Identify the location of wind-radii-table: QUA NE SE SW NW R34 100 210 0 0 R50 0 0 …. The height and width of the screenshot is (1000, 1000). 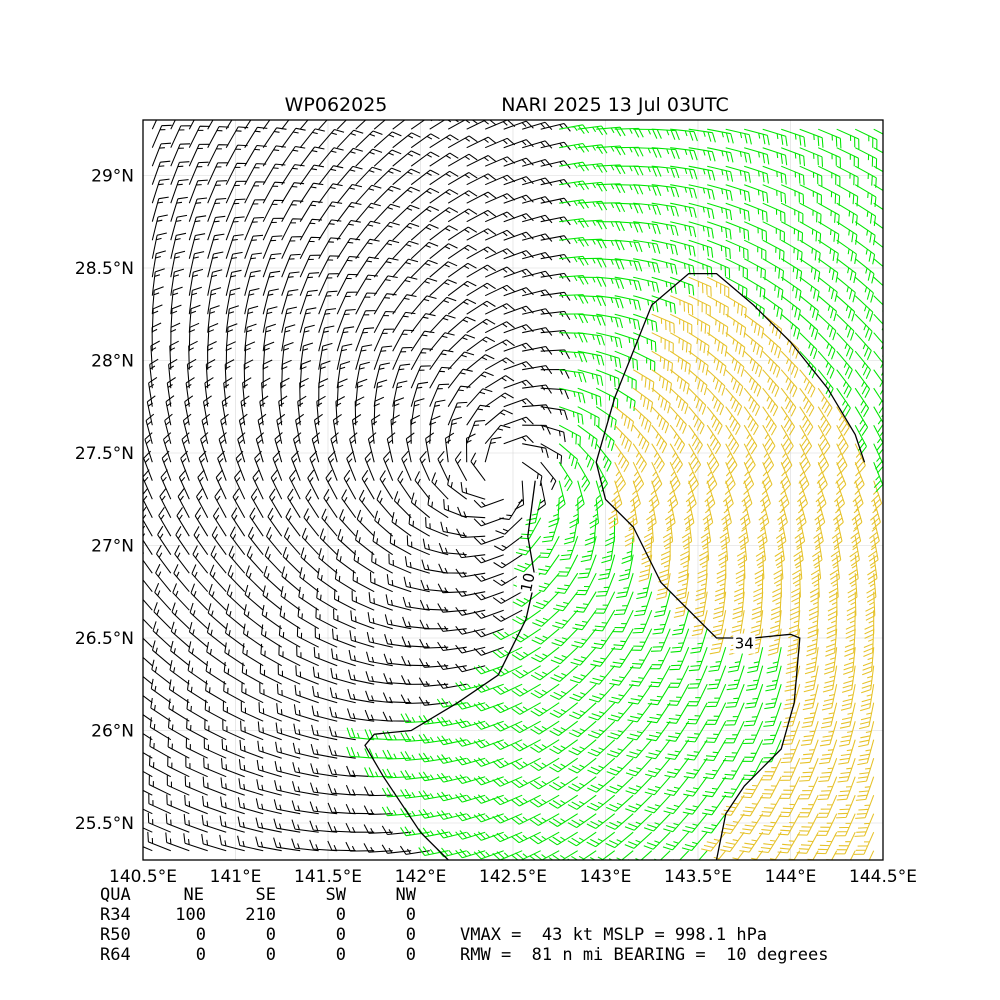
(464, 925).